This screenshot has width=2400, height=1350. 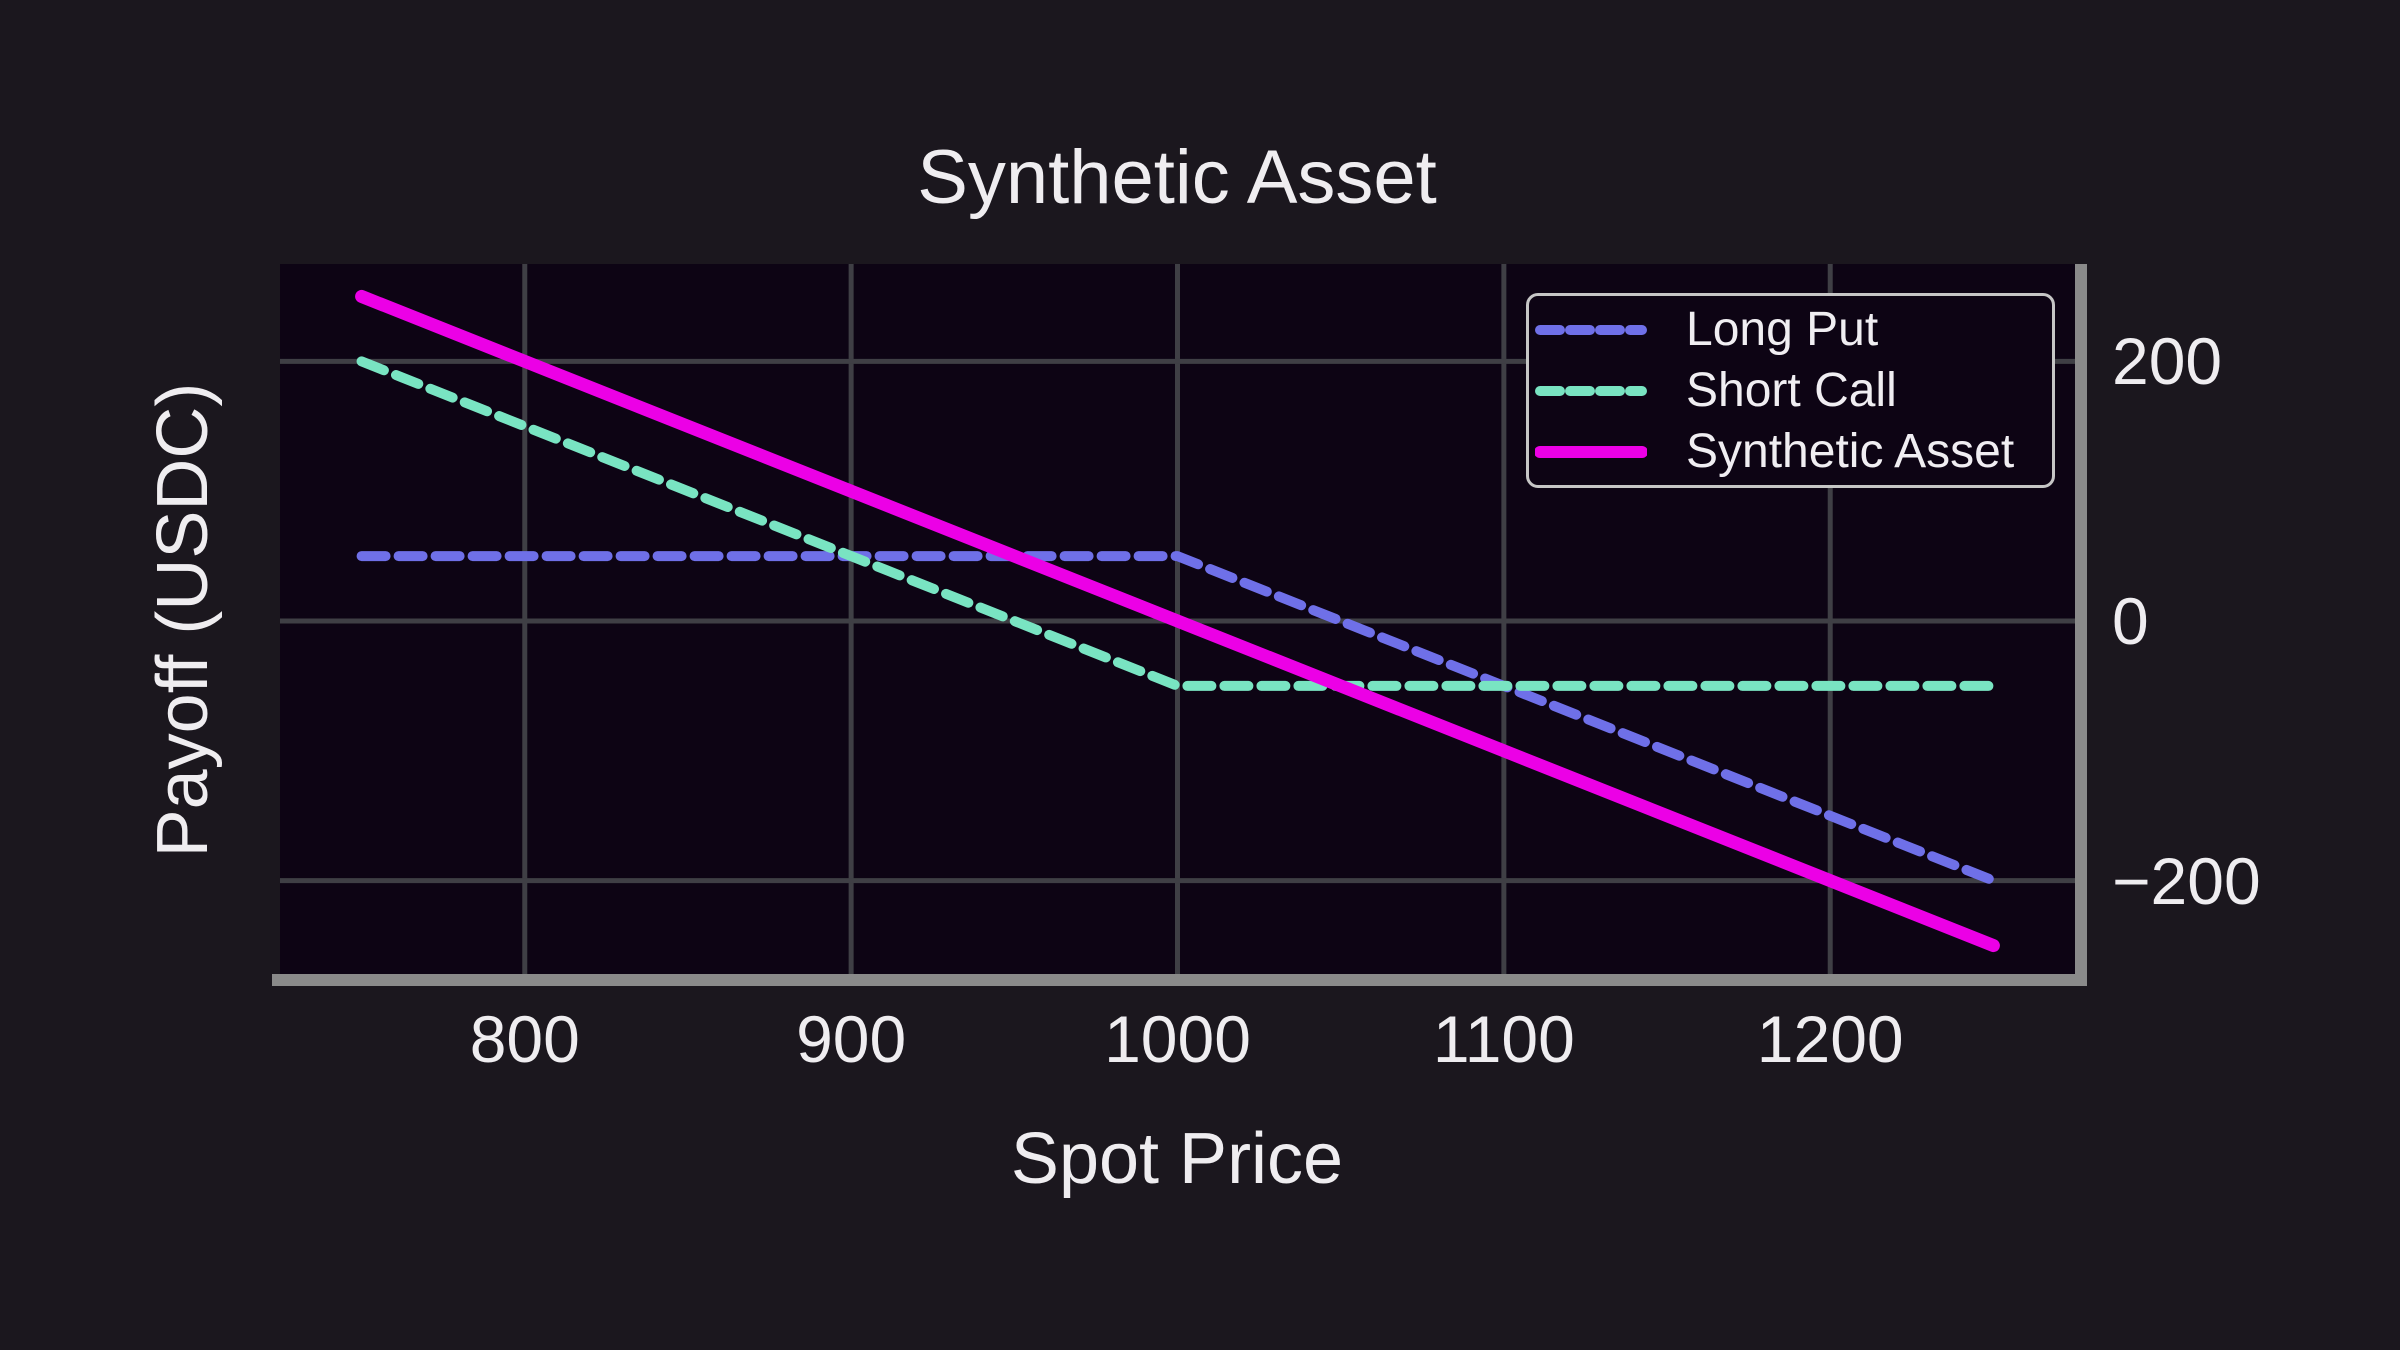 I want to click on legend-item-synthetic-asset: Synthetic Asset, so click(x=1788, y=451).